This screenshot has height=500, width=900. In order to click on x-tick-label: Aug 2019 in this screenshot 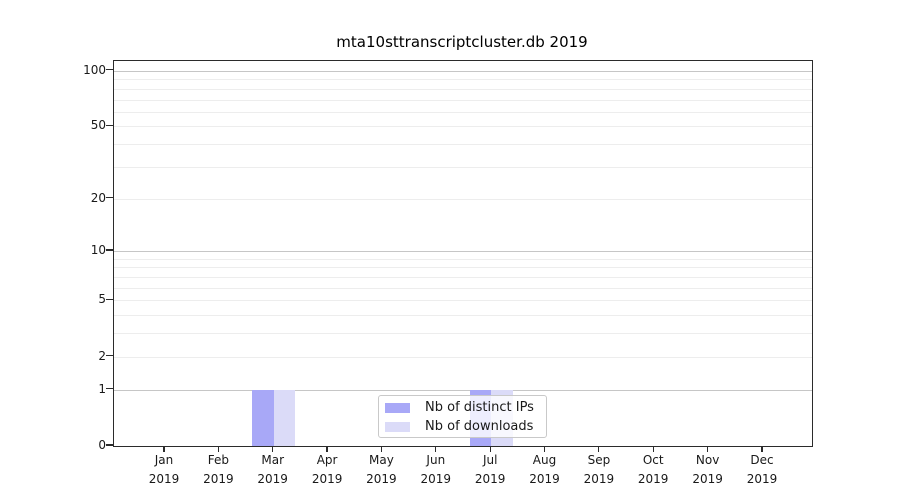, I will do `click(544, 469)`.